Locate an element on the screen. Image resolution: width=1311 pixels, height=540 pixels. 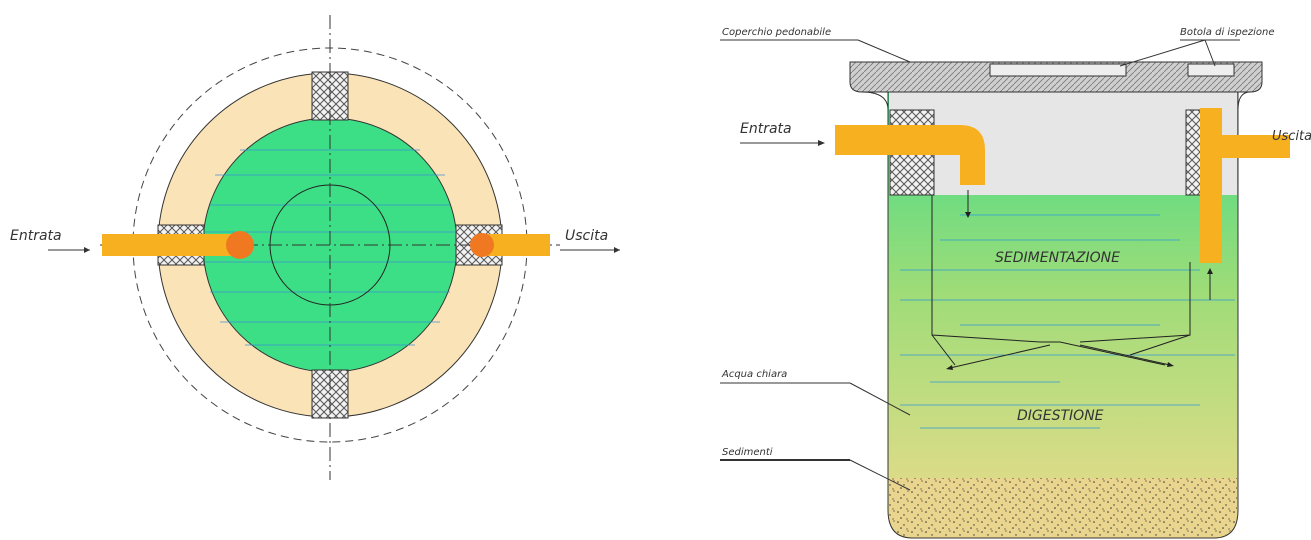
sedimentation-label: SEDIMENTAZIONE is located at coordinates (1057, 258).